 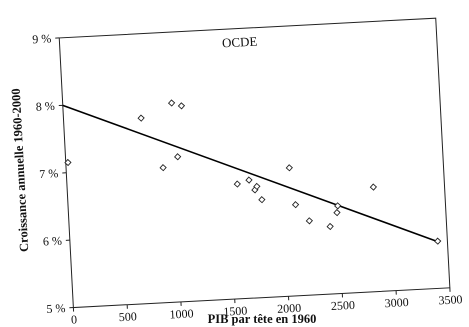 I want to click on y-tick-label: 9 %, so click(x=42, y=38).